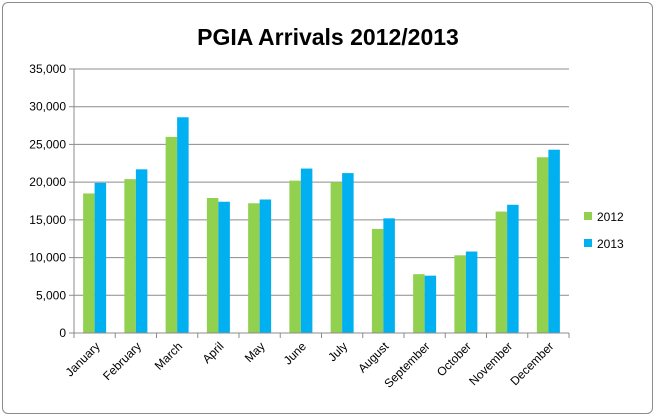 The width and height of the screenshot is (657, 418). I want to click on legend-item-2012: 2012, so click(604, 217).